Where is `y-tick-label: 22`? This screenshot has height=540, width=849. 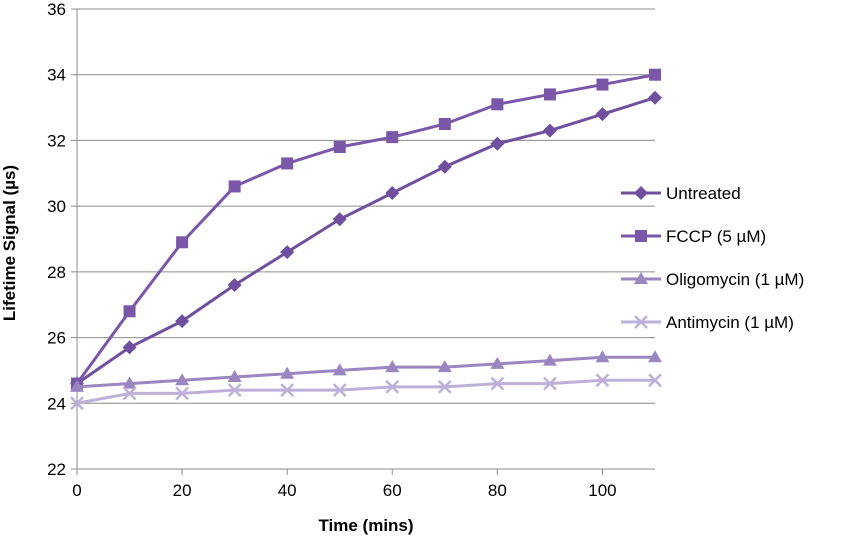
y-tick-label: 22 is located at coordinates (56, 469).